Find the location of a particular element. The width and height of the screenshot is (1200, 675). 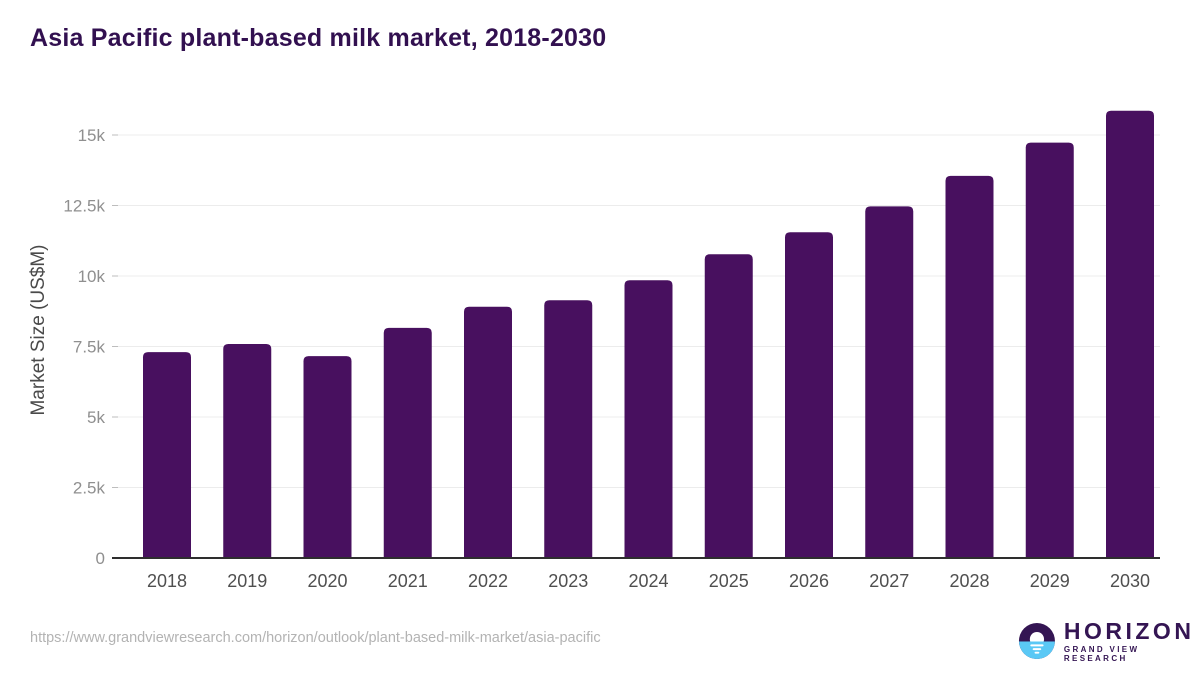

x-tick-label: 2021 is located at coordinates (408, 581).